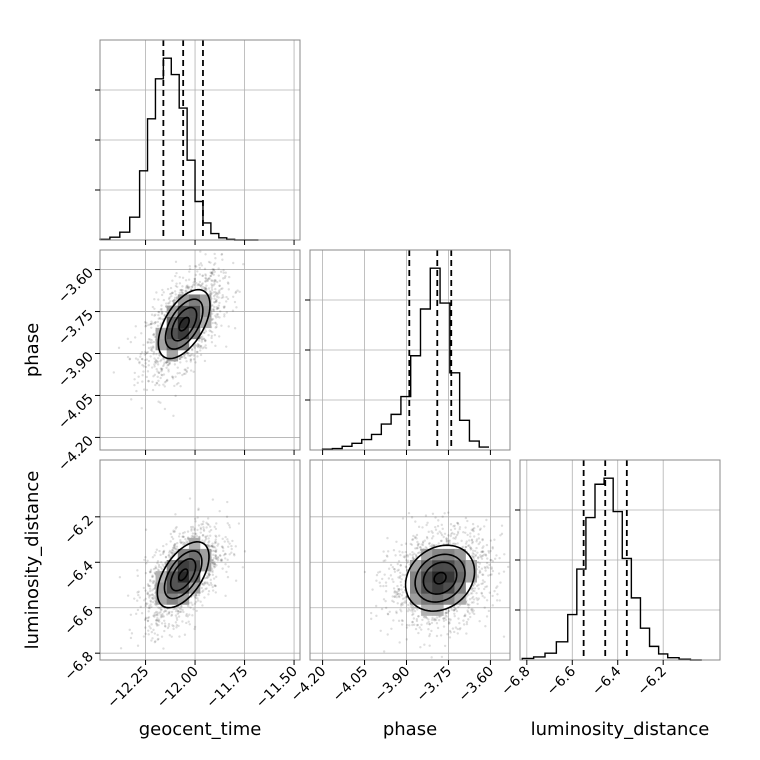  Describe the element at coordinates (32, 350) in the screenshot. I see `y-axis-label-phase: phase` at that location.